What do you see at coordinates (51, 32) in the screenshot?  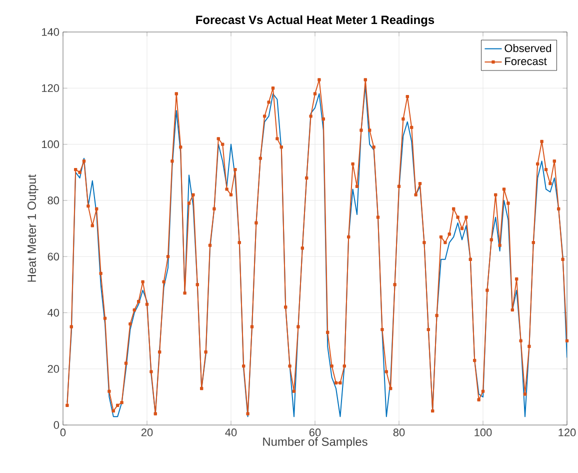 I see `y-tick-label: 140` at bounding box center [51, 32].